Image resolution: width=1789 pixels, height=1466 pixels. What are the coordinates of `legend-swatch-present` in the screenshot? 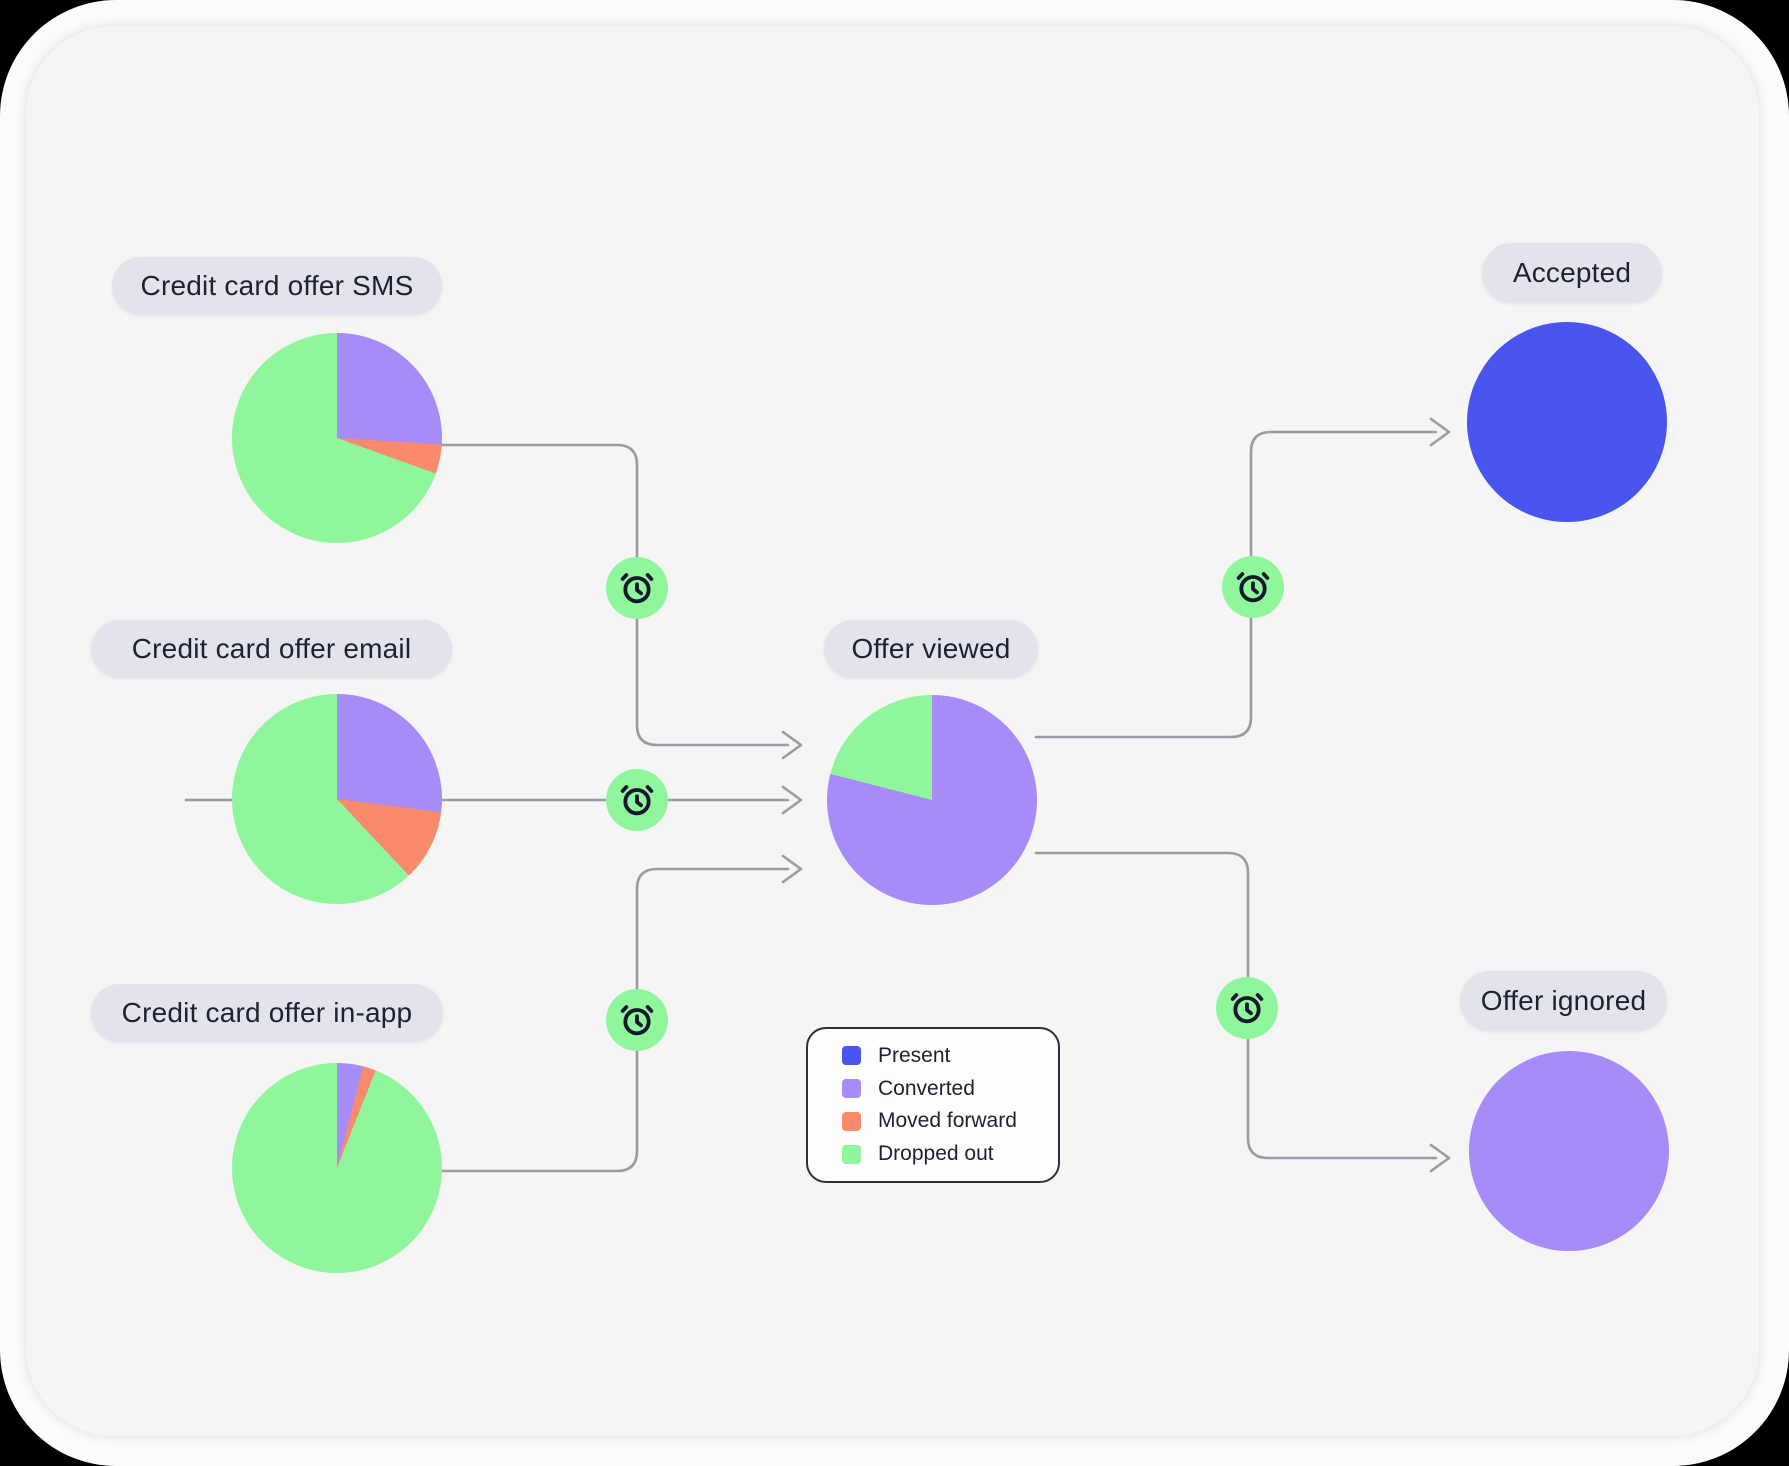 It's located at (851, 1056).